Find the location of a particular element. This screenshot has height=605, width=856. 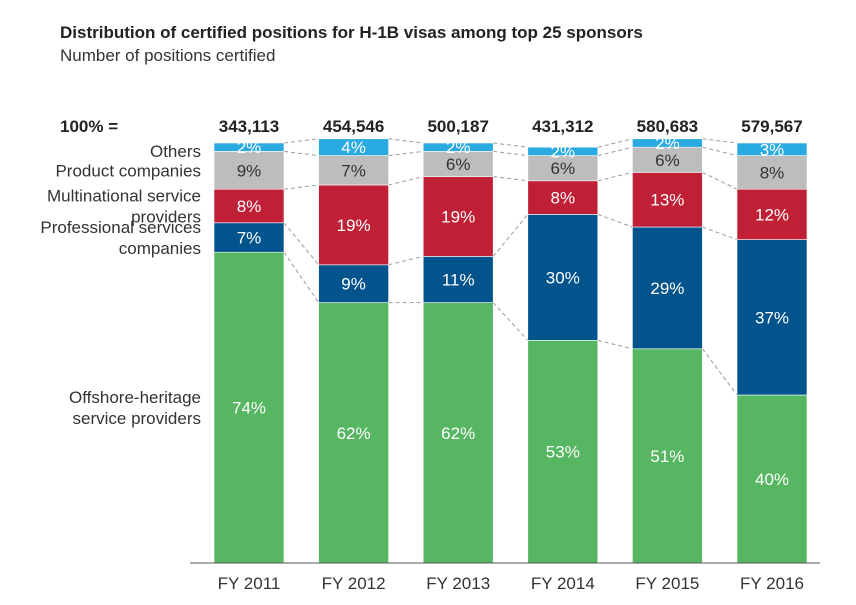

data-label: 4% is located at coordinates (353, 147).